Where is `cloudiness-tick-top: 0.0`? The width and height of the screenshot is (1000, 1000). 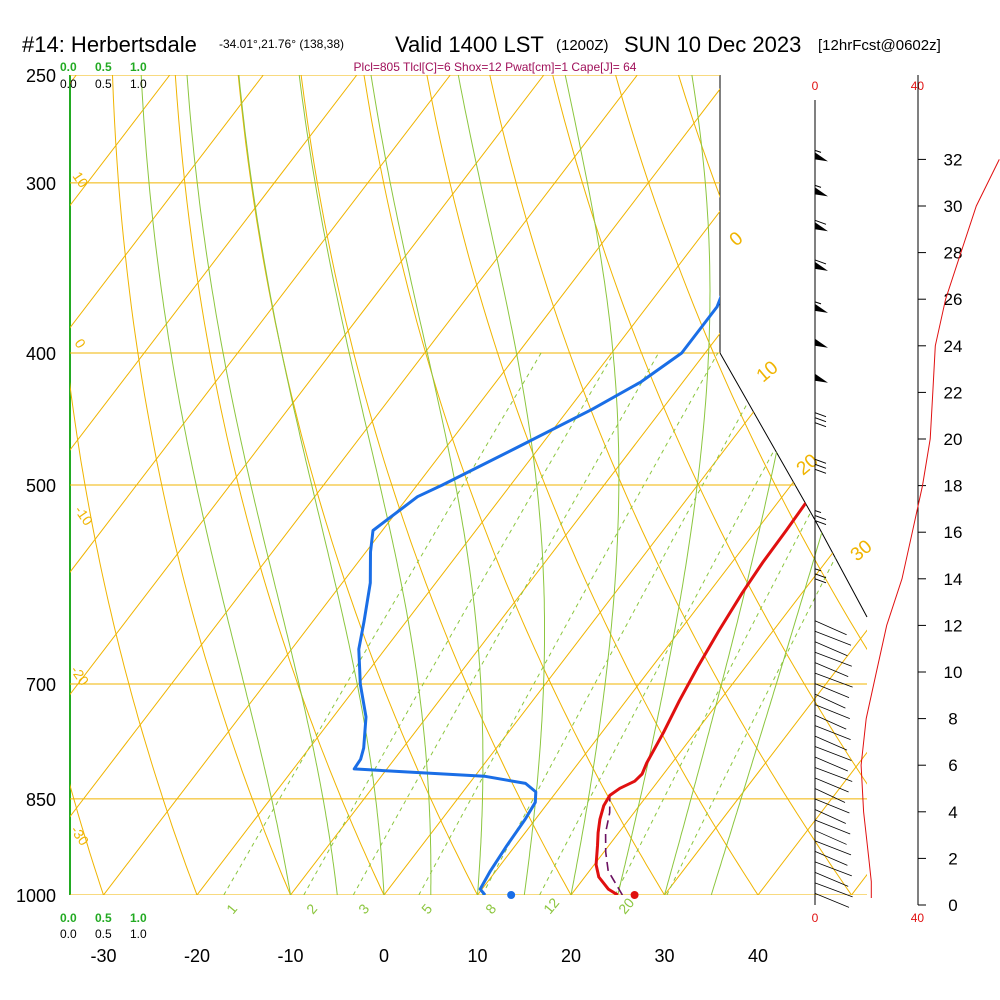
cloudiness-tick-top: 0.0 is located at coordinates (68, 84).